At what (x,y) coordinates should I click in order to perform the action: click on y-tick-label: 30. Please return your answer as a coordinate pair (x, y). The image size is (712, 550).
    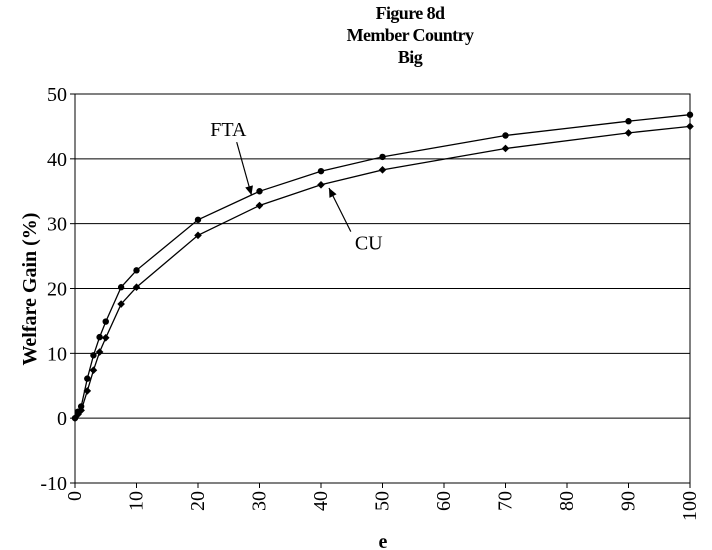
    Looking at the image, I should click on (57, 225).